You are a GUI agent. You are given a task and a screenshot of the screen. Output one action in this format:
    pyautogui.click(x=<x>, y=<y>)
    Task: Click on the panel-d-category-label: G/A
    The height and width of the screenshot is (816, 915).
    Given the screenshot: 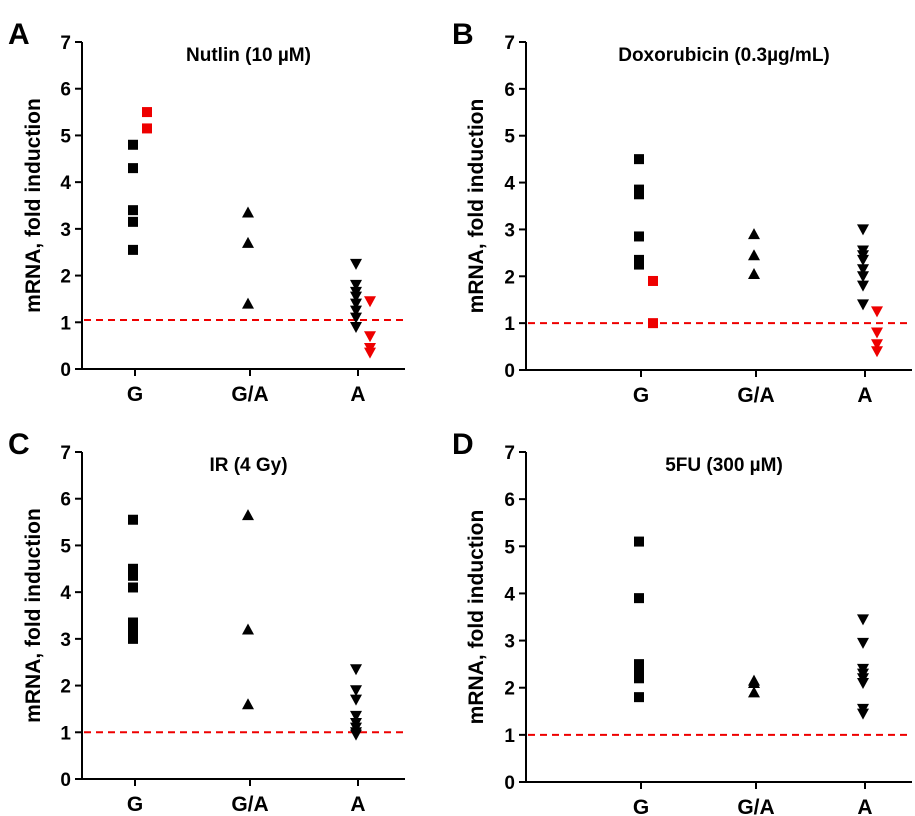 What is the action you would take?
    pyautogui.click(x=755, y=806)
    